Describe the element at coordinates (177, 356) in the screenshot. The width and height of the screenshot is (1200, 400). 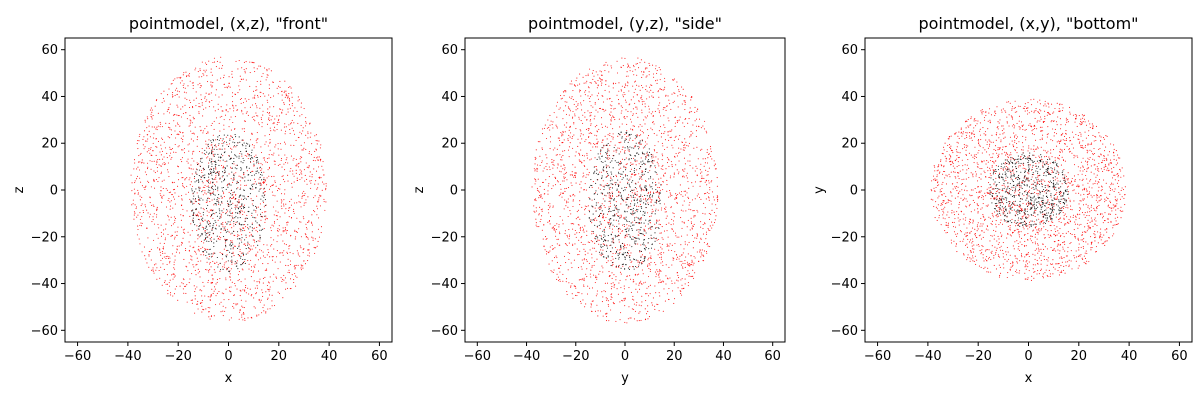
I see `x-tick-label: −20` at that location.